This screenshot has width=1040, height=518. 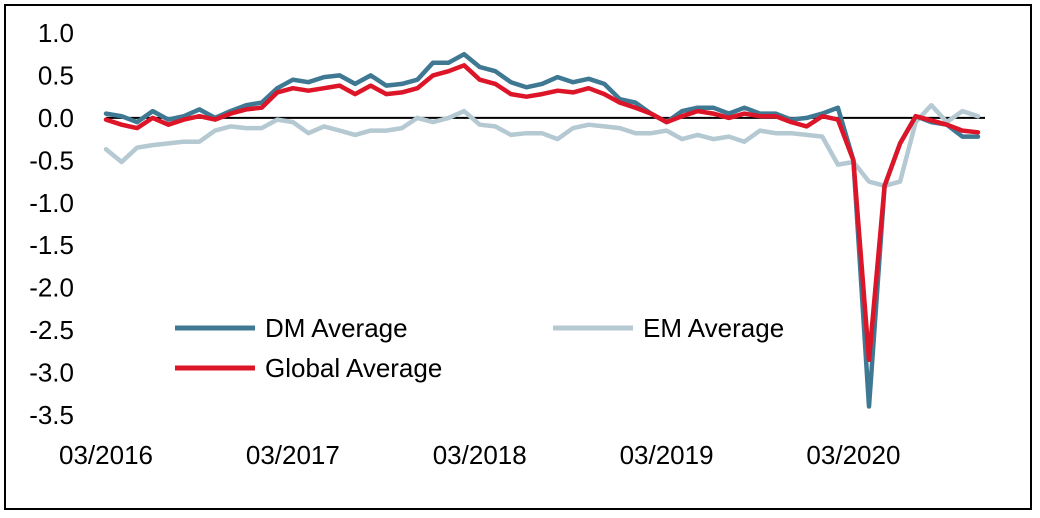 What do you see at coordinates (51, 373) in the screenshot?
I see `y-tick-label: -3.0` at bounding box center [51, 373].